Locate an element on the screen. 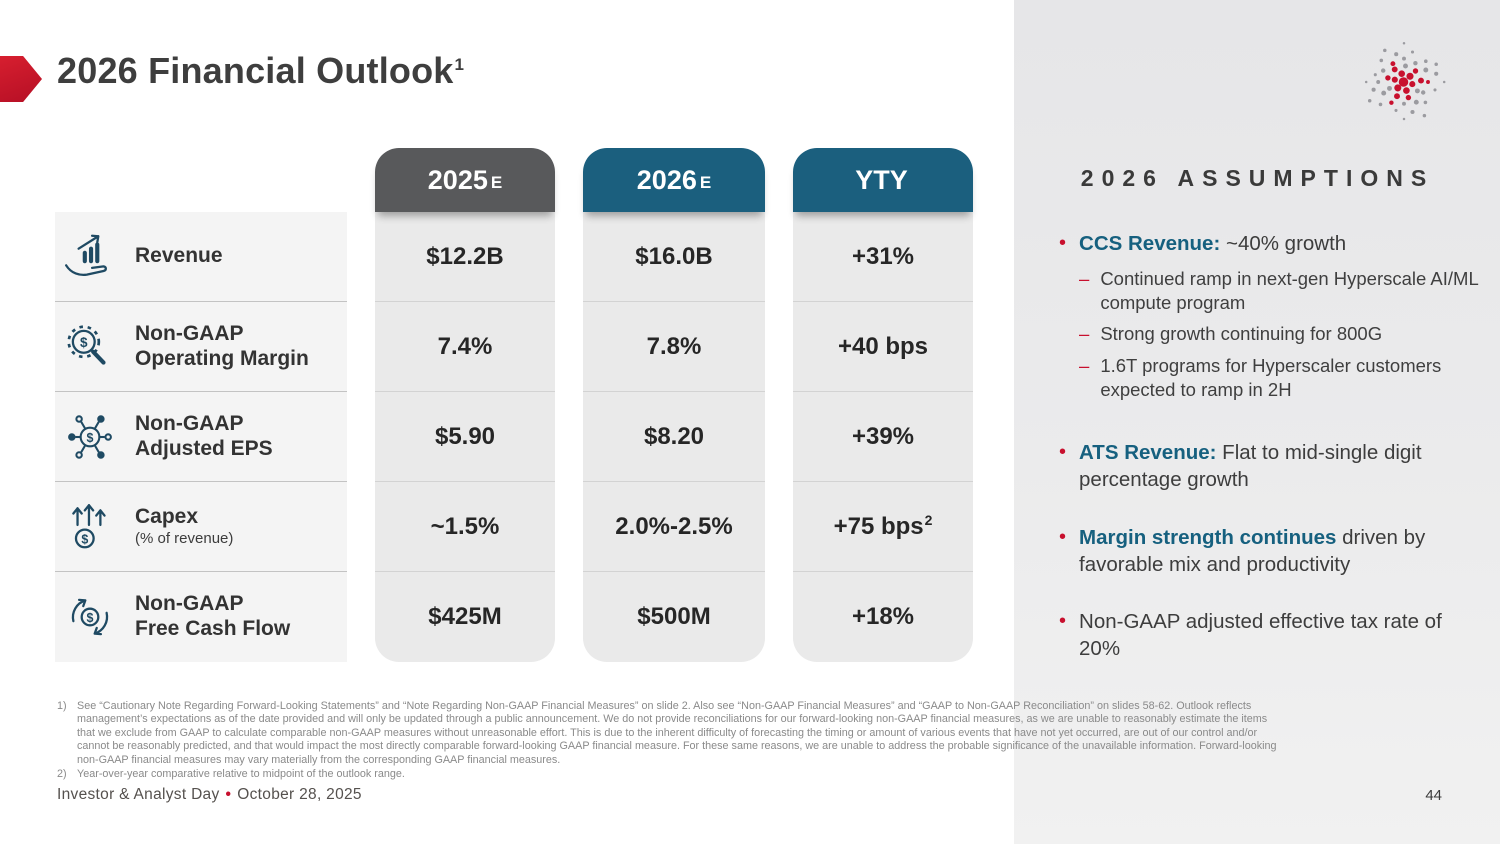 This screenshot has width=1500, height=844. value-adjusted-eps-2025e: $5.90 is located at coordinates (465, 437).